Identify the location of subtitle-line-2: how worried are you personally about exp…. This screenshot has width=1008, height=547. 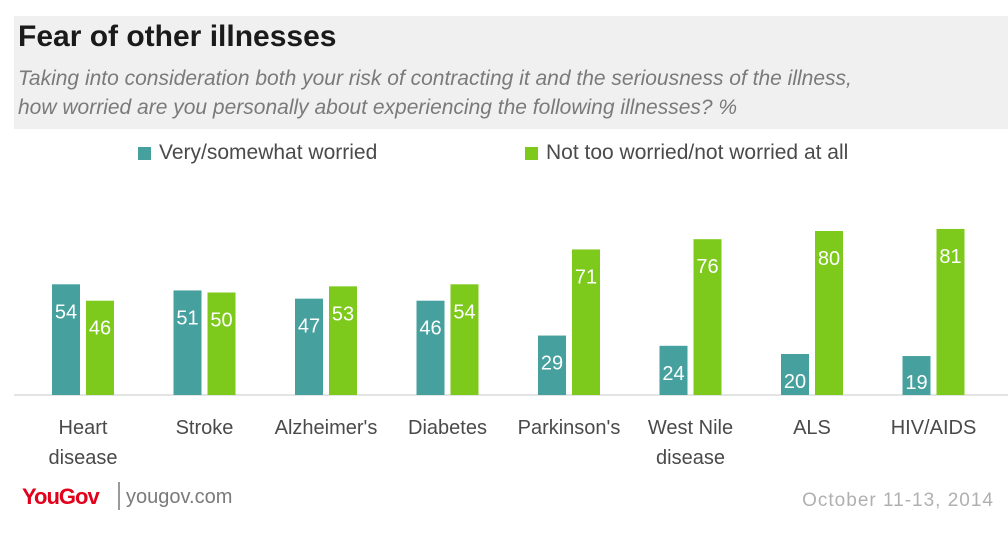
(378, 107).